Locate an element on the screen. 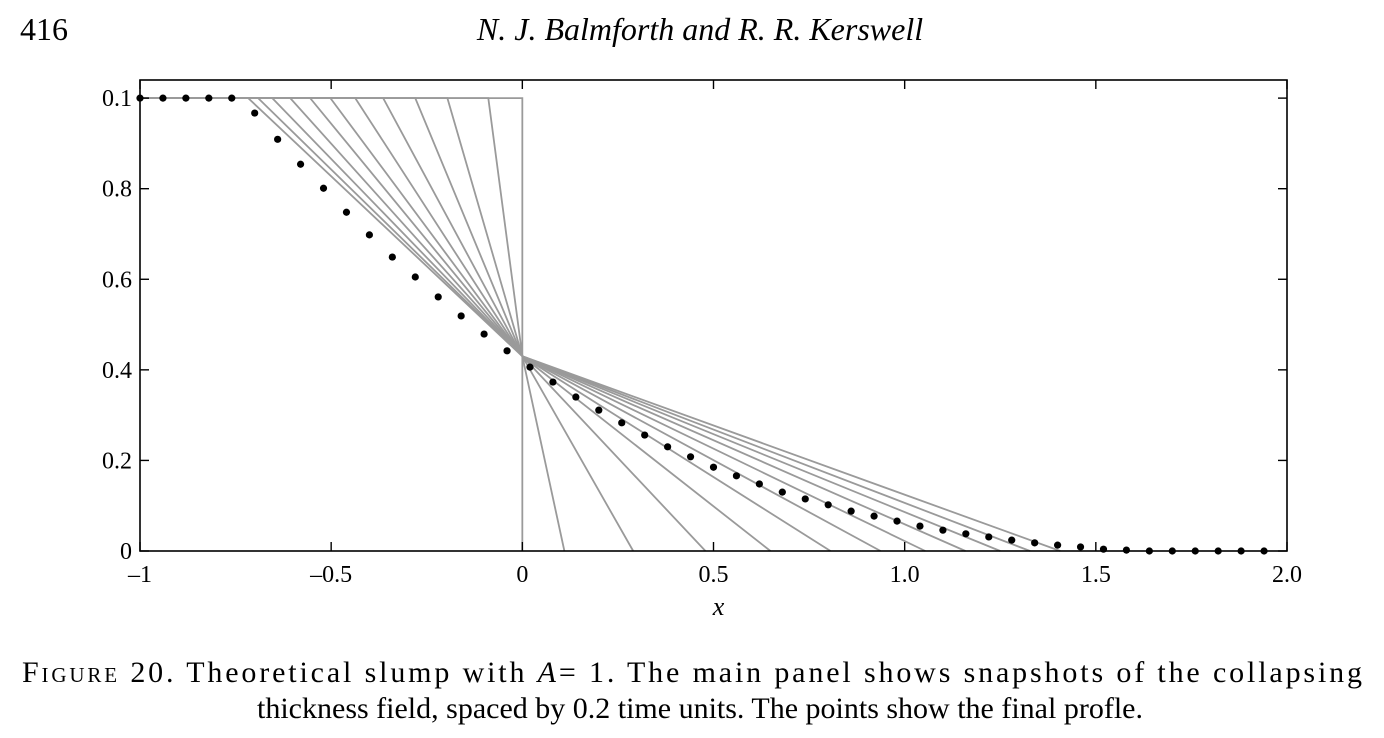 The image size is (1384, 738). caption-text: Theoretical slump with is located at coordinates (355, 672).